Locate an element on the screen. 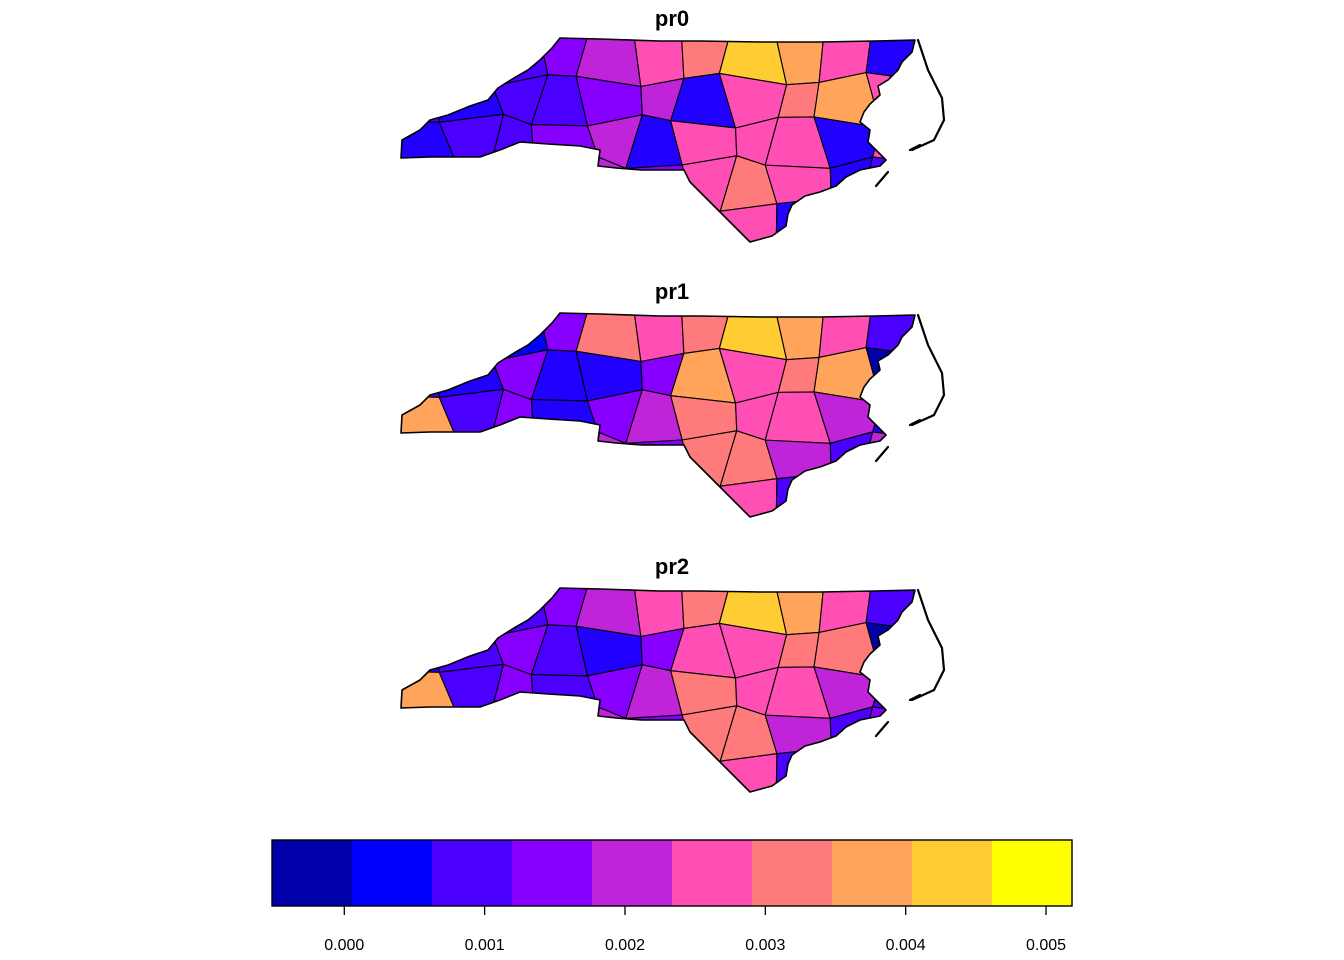 Image resolution: width=1344 pixels, height=960 pixels. panel-title: pr0 is located at coordinates (672, 18).